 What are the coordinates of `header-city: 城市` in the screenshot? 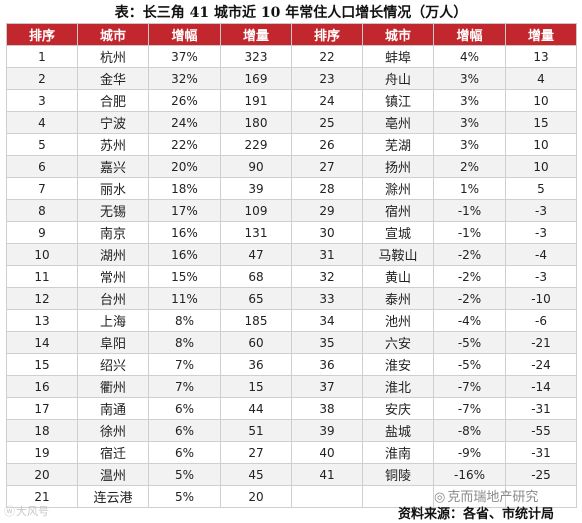 It's located at (398, 34).